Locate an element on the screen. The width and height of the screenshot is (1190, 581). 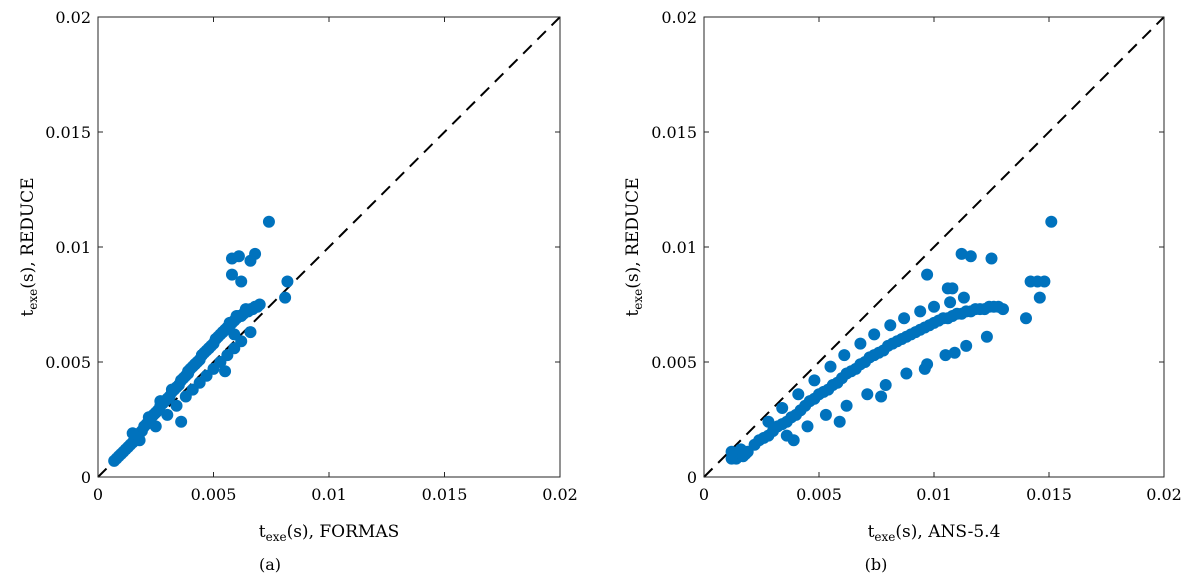
caption-a: (a) is located at coordinates (270, 564).